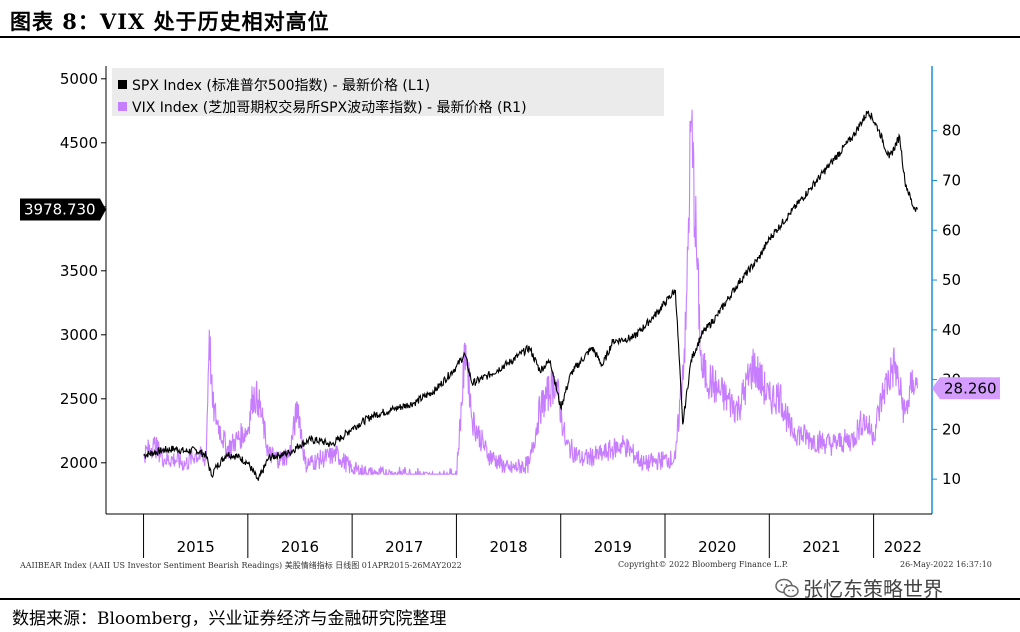 The width and height of the screenshot is (1020, 632). What do you see at coordinates (329, 107) in the screenshot?
I see `legend-vix-label: VIX Index (芝加哥期权交易所SPX波动率指数) - 最新价格 (R1)` at bounding box center [329, 107].